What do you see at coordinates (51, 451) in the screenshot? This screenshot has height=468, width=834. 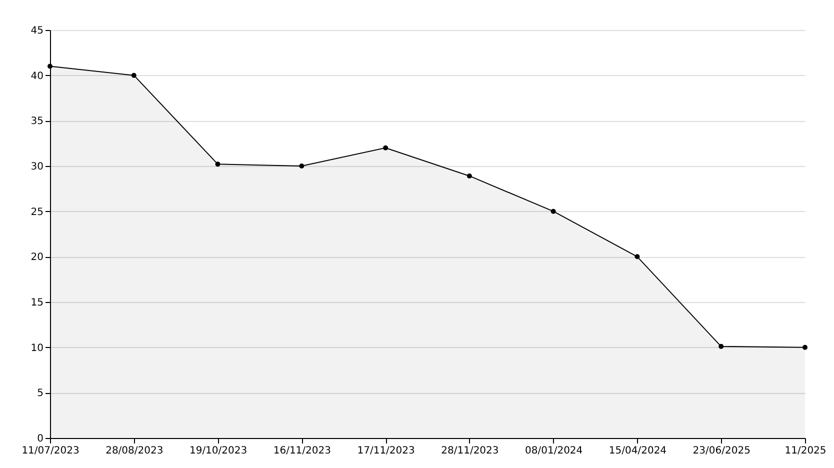 I see `x-tick-label: 11/07/2023` at bounding box center [51, 451].